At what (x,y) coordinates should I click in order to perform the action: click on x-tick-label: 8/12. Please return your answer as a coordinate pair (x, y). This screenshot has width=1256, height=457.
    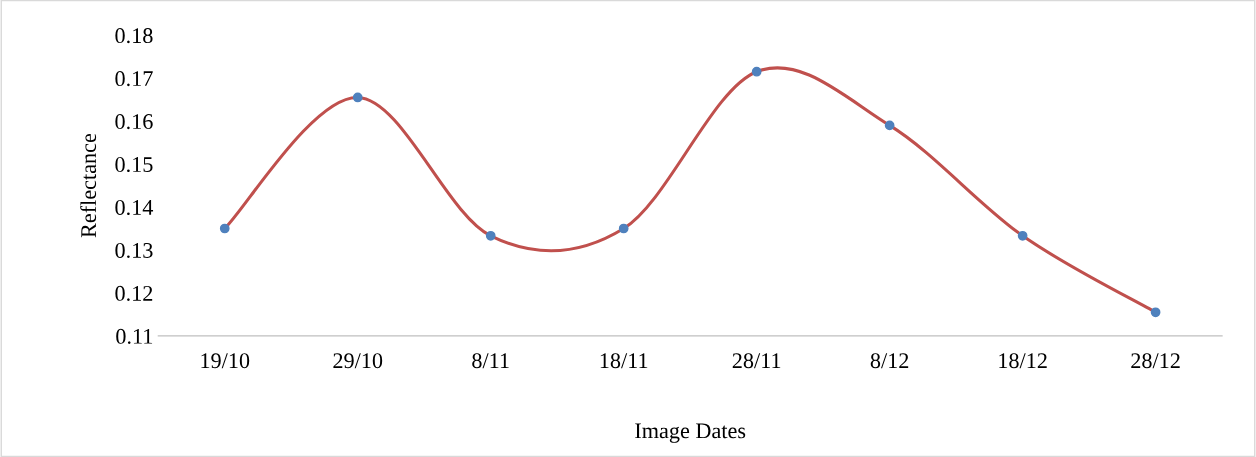
    Looking at the image, I should click on (889, 361).